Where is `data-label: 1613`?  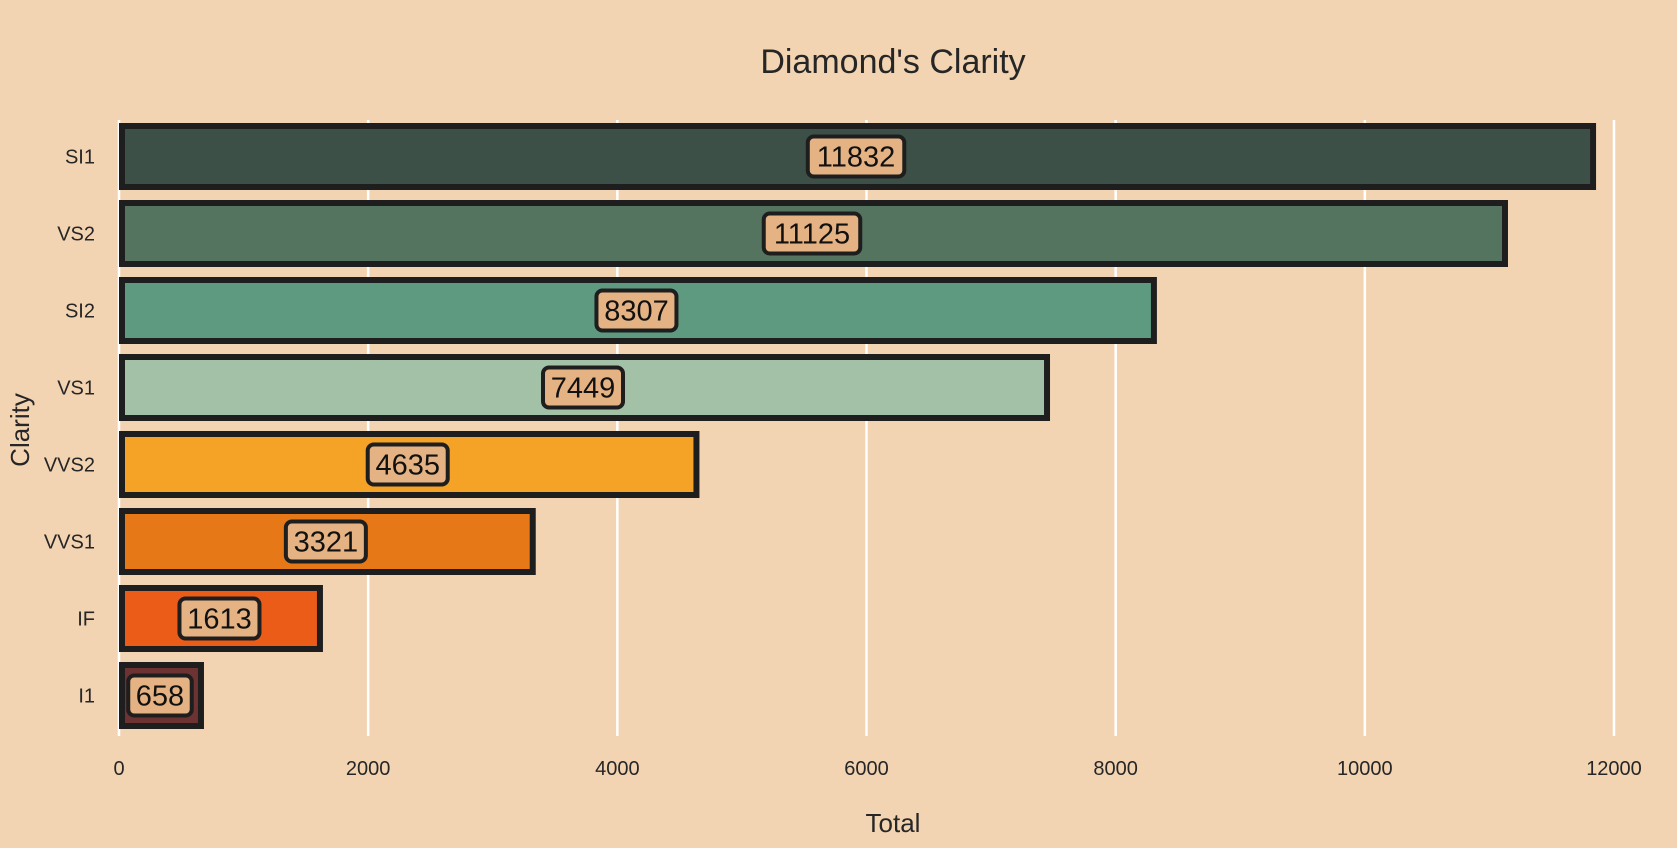 data-label: 1613 is located at coordinates (219, 620).